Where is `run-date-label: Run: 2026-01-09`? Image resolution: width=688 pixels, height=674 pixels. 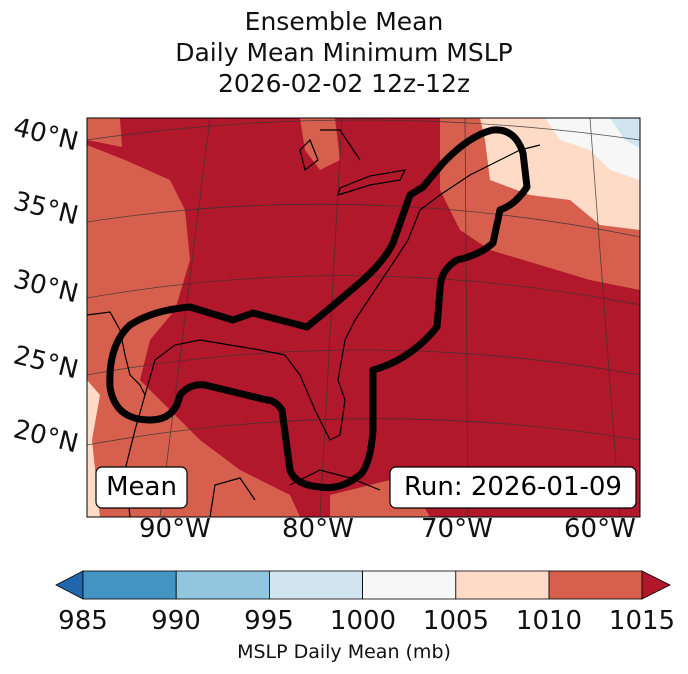
run-date-label: Run: 2026-01-09 is located at coordinates (513, 487).